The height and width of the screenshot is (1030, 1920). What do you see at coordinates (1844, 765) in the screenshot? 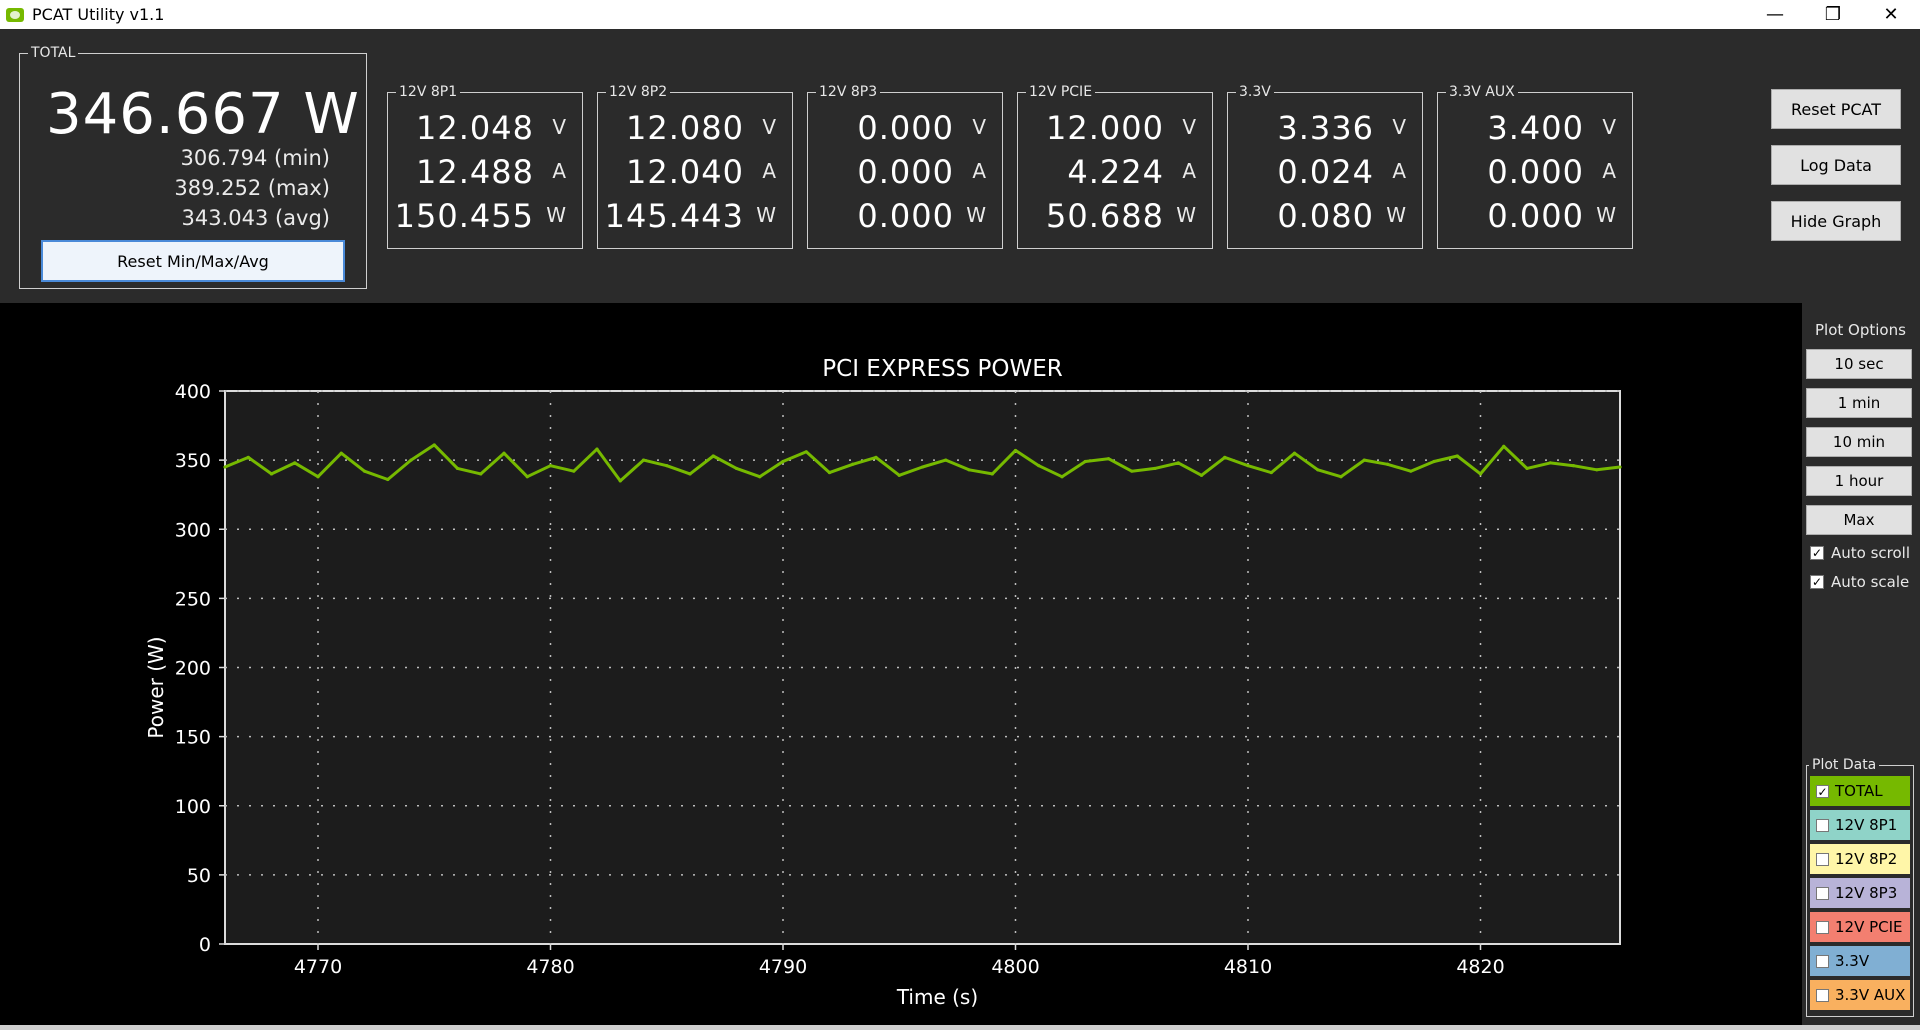
I see `plot-data-title: Plot Data` at bounding box center [1844, 765].